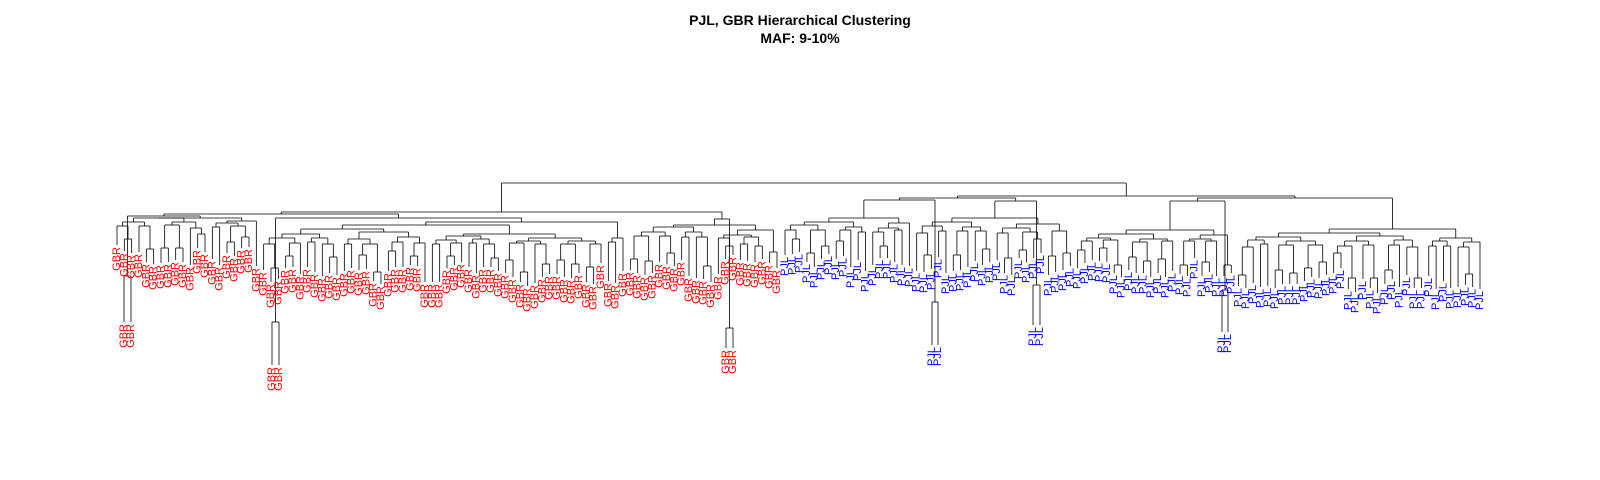 Image resolution: width=1600 pixels, height=480 pixels. Describe the element at coordinates (800, 20) in the screenshot. I see `title-line-1: PJL, GBR Hierarchical Clustering` at that location.